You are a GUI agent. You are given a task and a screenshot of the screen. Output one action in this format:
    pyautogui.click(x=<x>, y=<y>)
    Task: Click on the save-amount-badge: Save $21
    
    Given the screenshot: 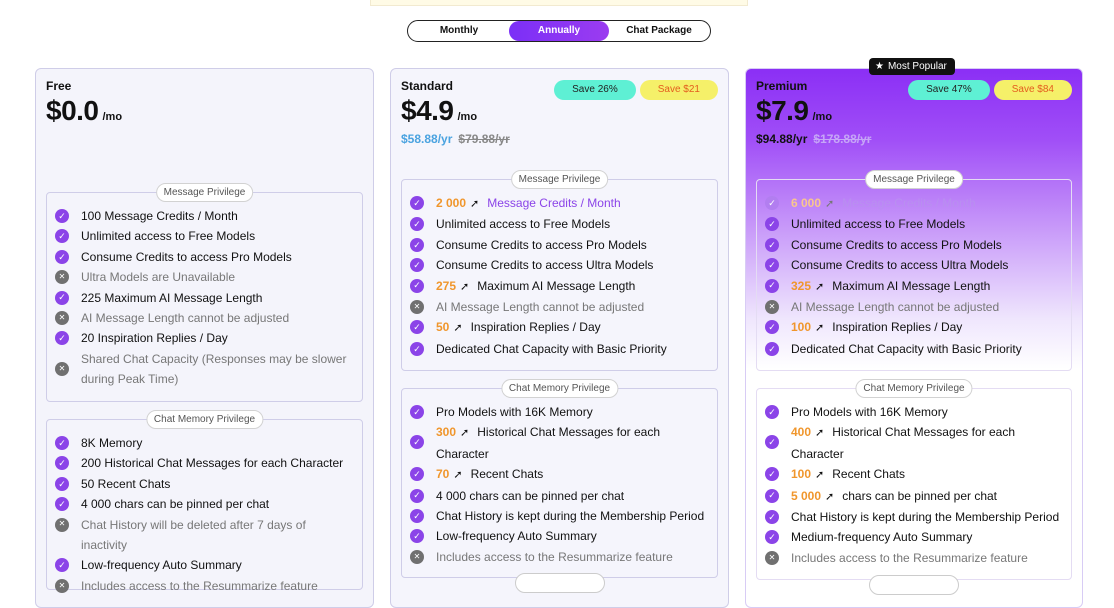 What is the action you would take?
    pyautogui.click(x=678, y=90)
    